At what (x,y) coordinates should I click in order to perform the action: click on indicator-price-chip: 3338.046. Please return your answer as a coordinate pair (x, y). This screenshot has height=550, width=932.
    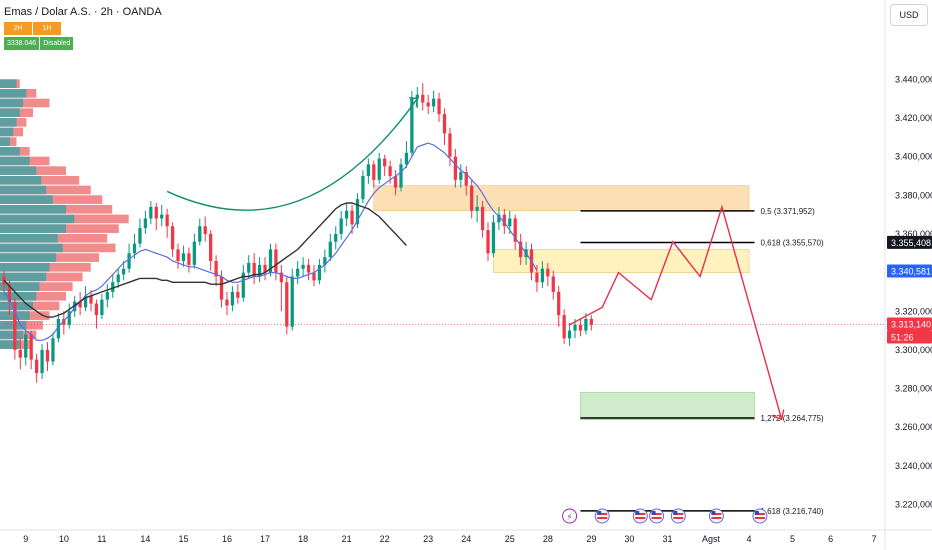
    Looking at the image, I should click on (22, 43).